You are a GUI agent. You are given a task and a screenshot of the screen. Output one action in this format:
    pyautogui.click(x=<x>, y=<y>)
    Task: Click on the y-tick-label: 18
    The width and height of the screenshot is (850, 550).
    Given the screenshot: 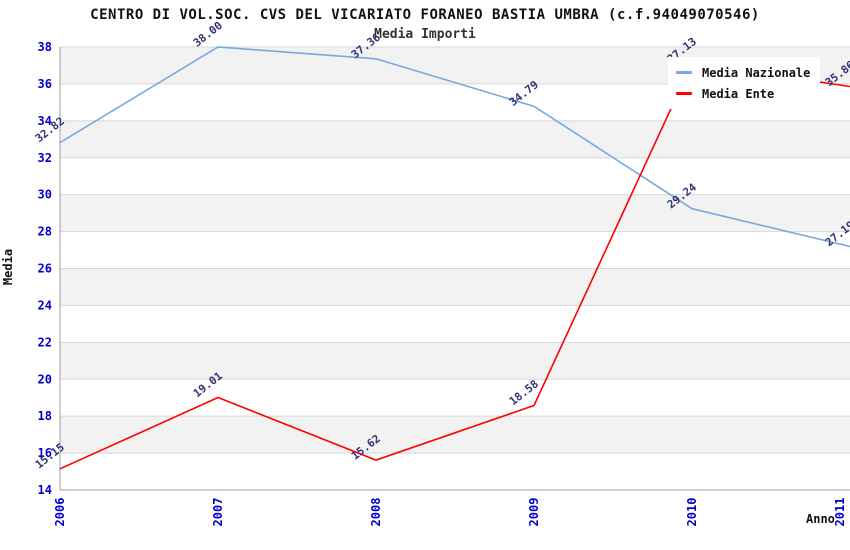 What is the action you would take?
    pyautogui.click(x=45, y=416)
    